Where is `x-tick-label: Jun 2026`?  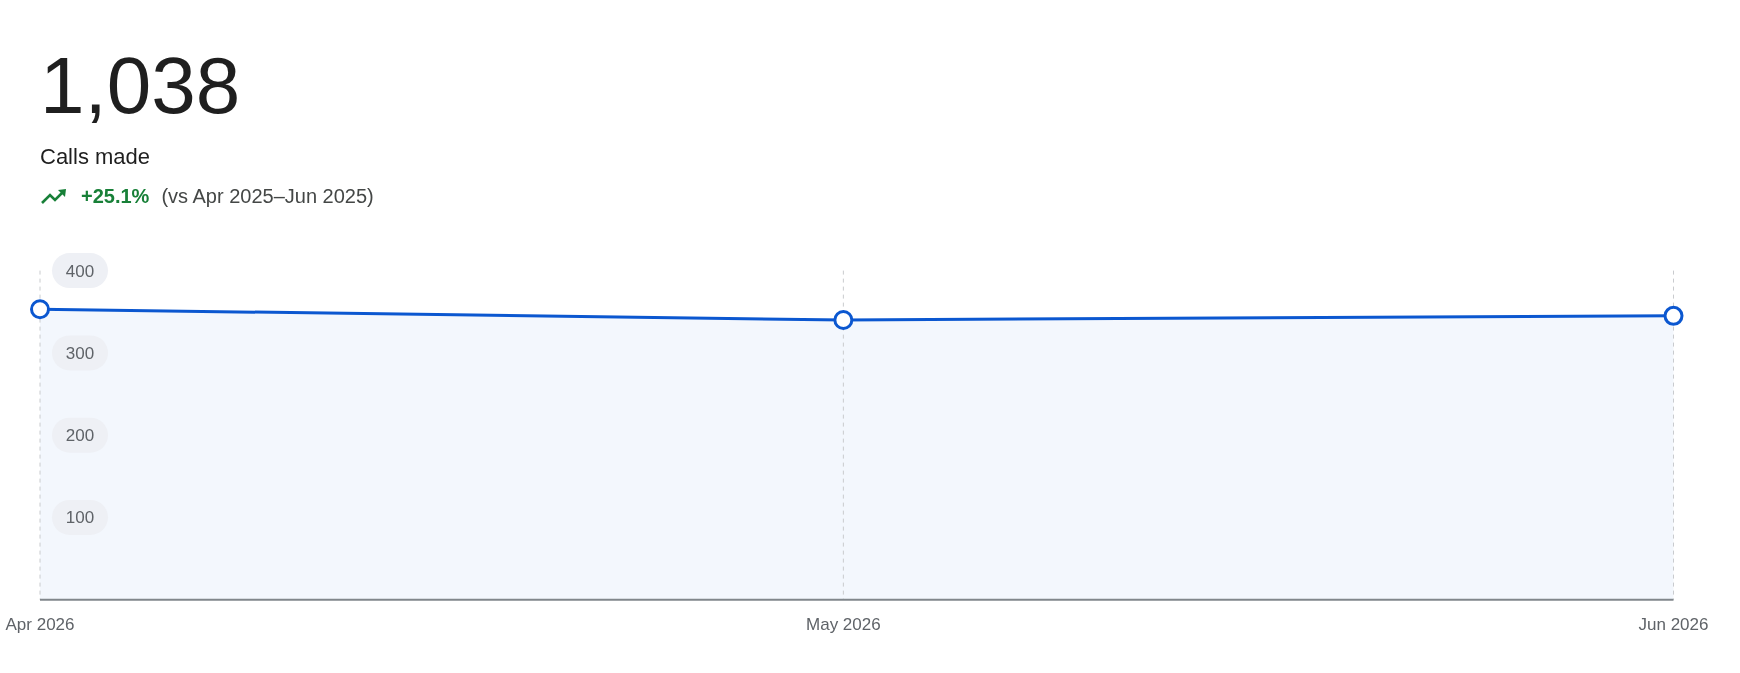 x-tick-label: Jun 2026 is located at coordinates (1673, 624).